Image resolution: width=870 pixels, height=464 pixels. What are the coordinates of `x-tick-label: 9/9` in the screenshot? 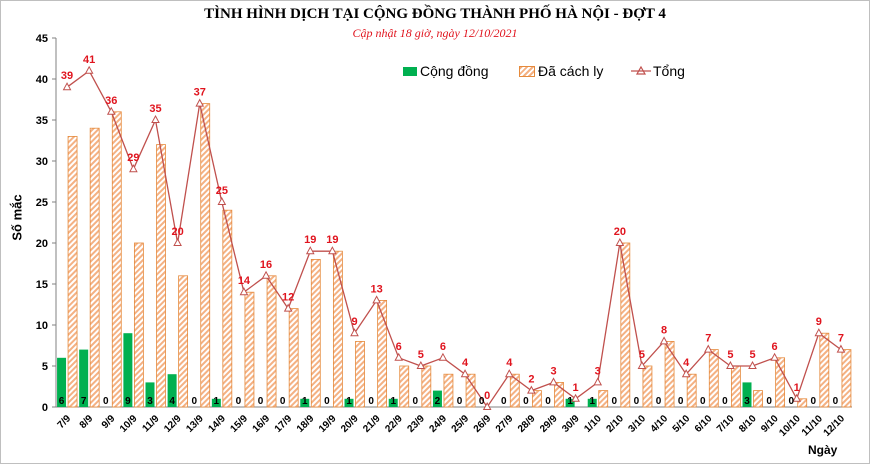 It's located at (109, 422).